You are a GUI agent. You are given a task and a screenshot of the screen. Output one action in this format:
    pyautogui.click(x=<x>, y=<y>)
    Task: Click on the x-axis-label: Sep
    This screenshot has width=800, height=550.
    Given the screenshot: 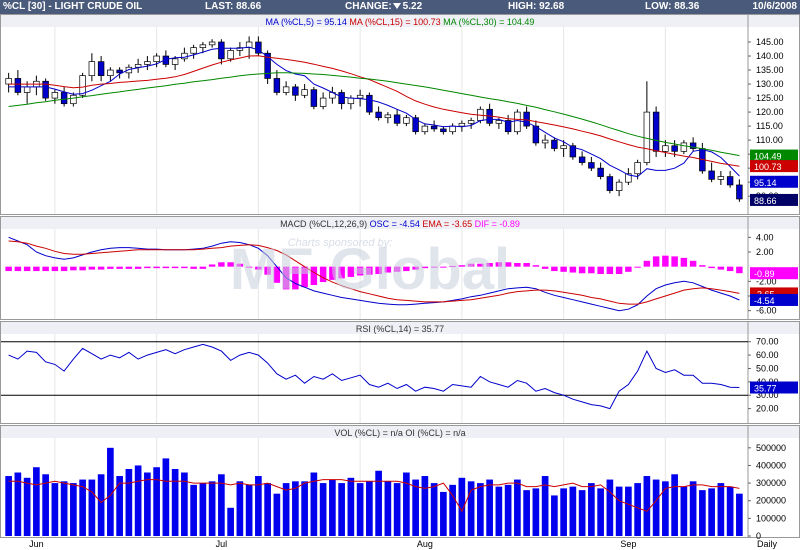 What is the action you would take?
    pyautogui.click(x=628, y=544)
    